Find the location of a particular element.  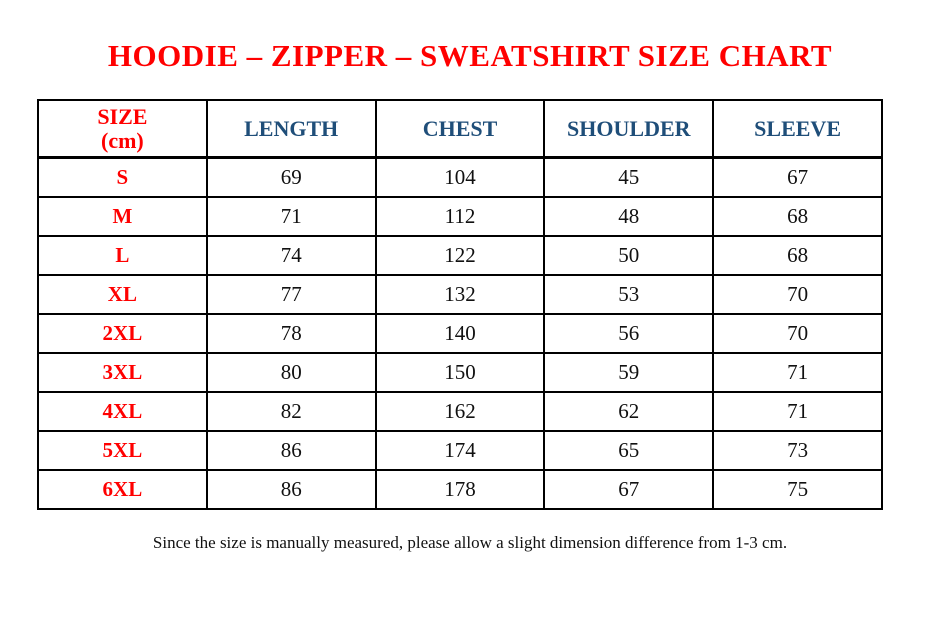

length-value: 74 is located at coordinates (291, 255).